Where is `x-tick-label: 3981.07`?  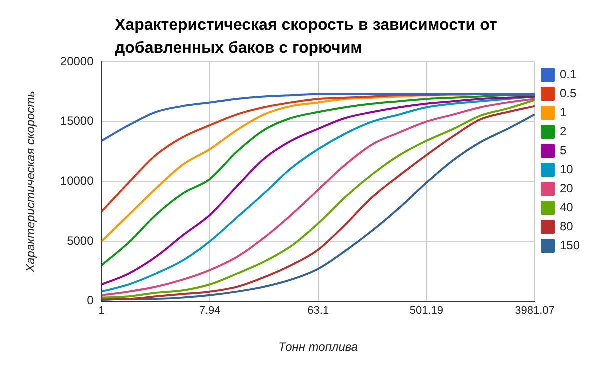 x-tick-label: 3981.07 is located at coordinates (535, 311).